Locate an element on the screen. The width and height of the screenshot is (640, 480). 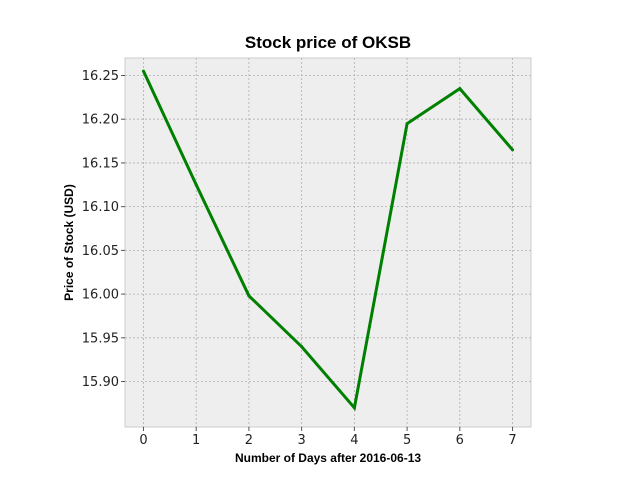
x-tick-label: 7 is located at coordinates (512, 440).